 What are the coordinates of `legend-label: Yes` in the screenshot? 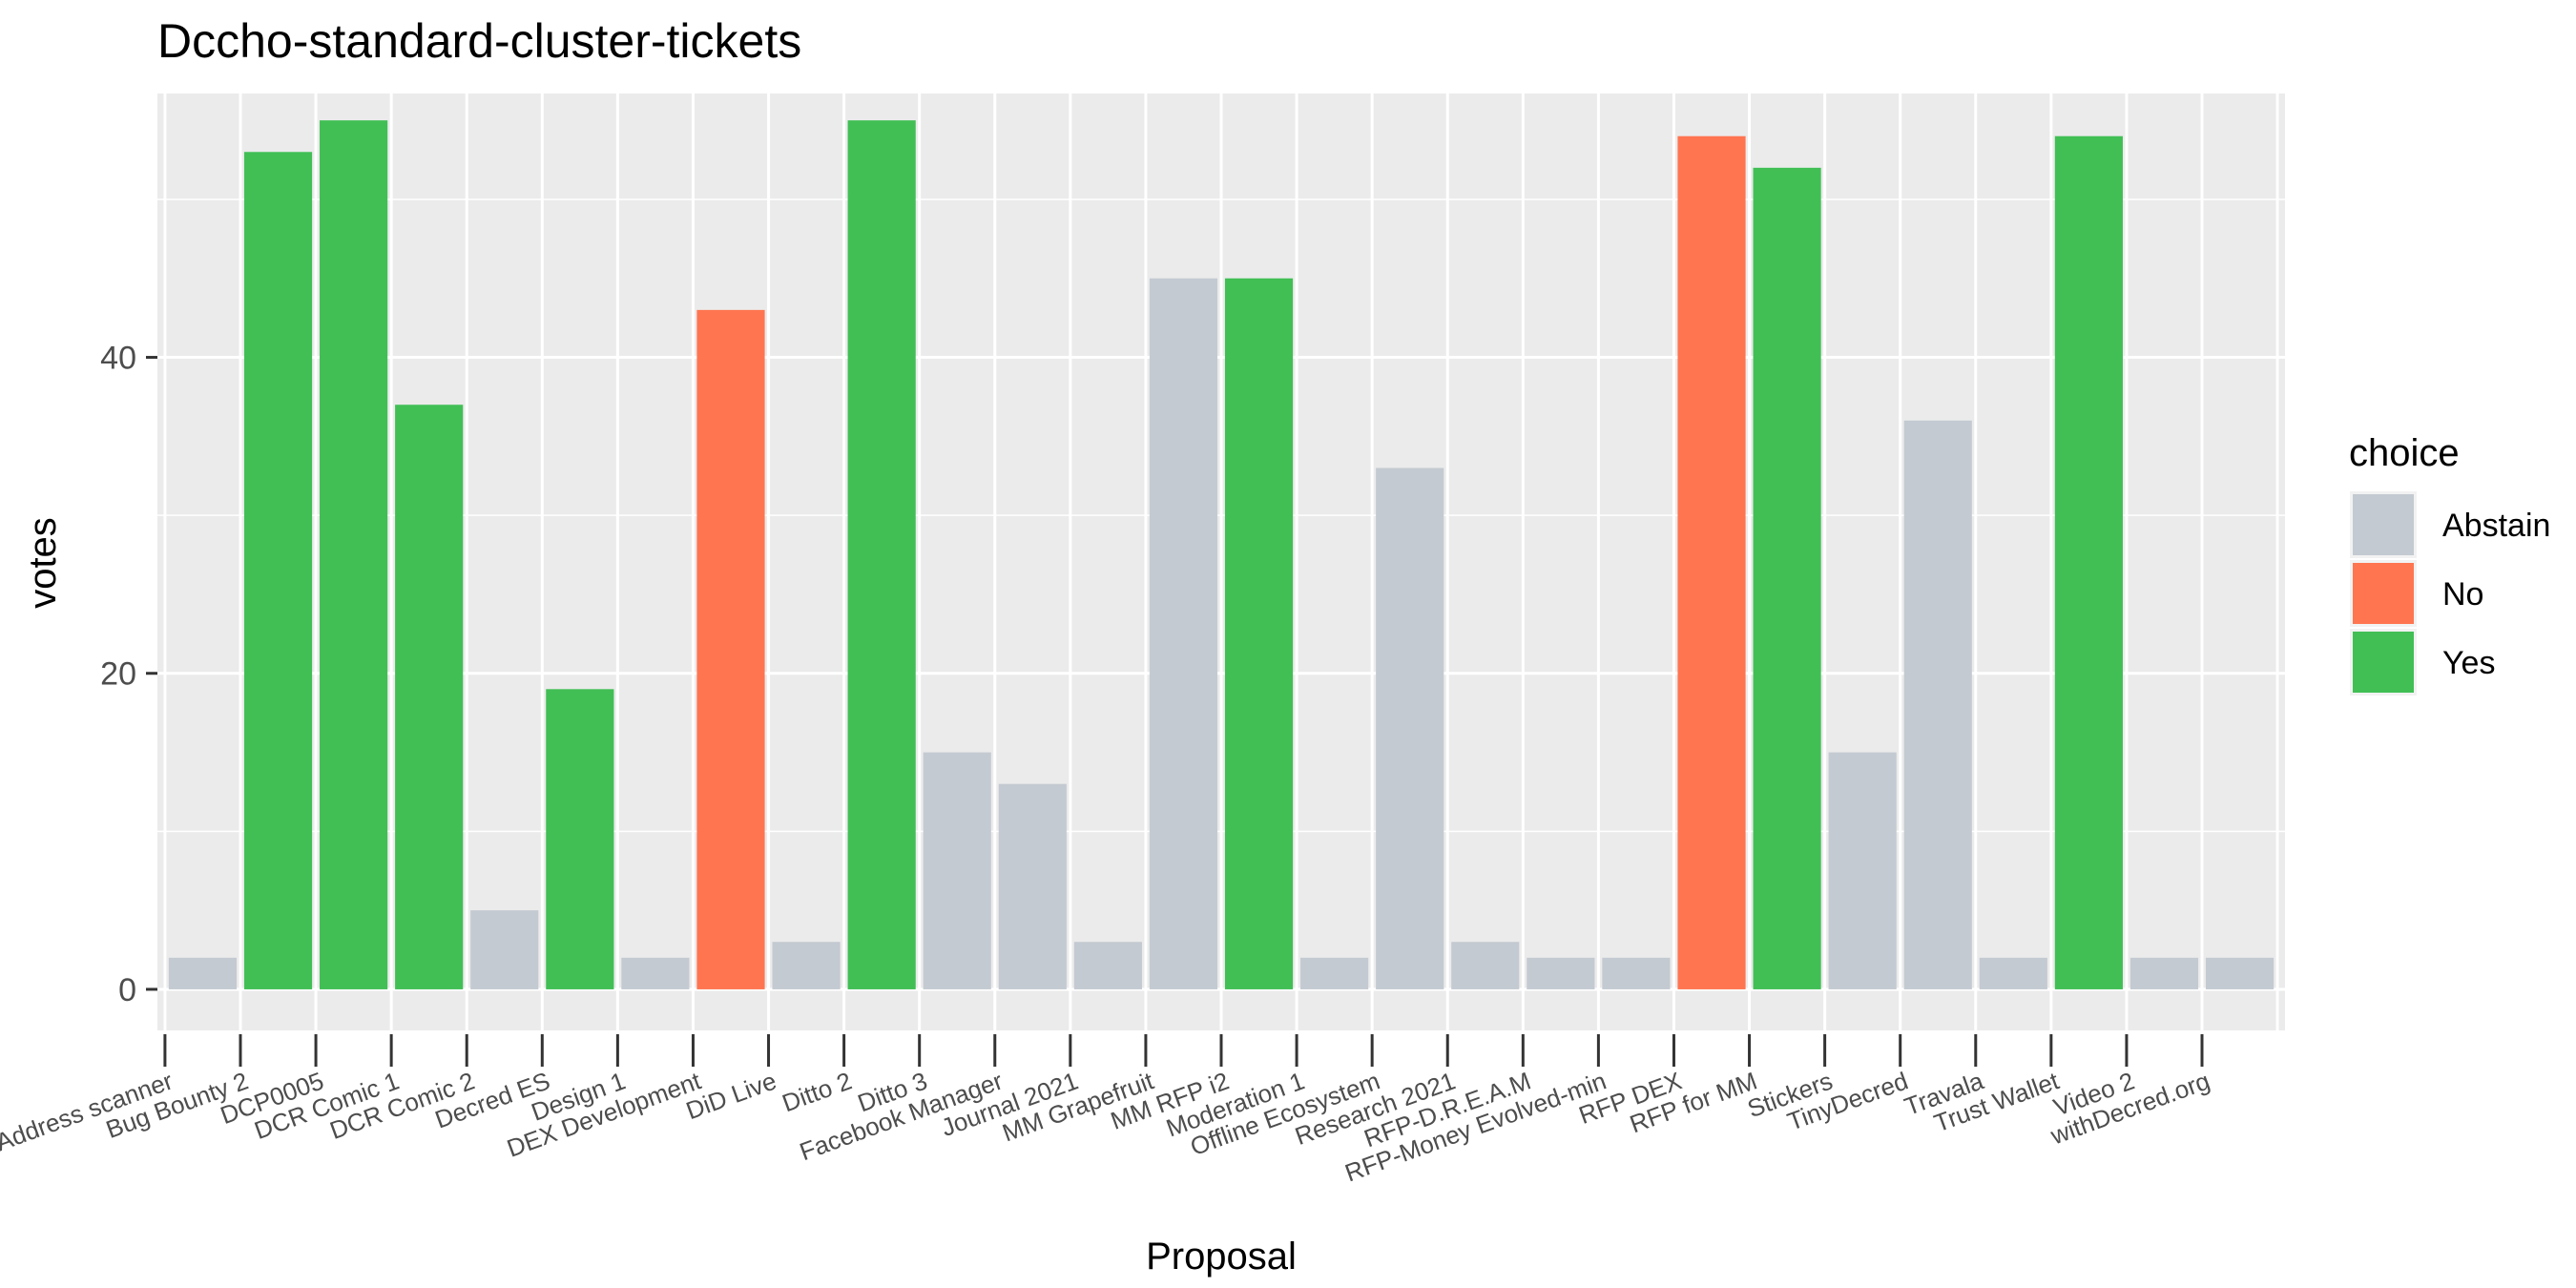 It's located at (2468, 663).